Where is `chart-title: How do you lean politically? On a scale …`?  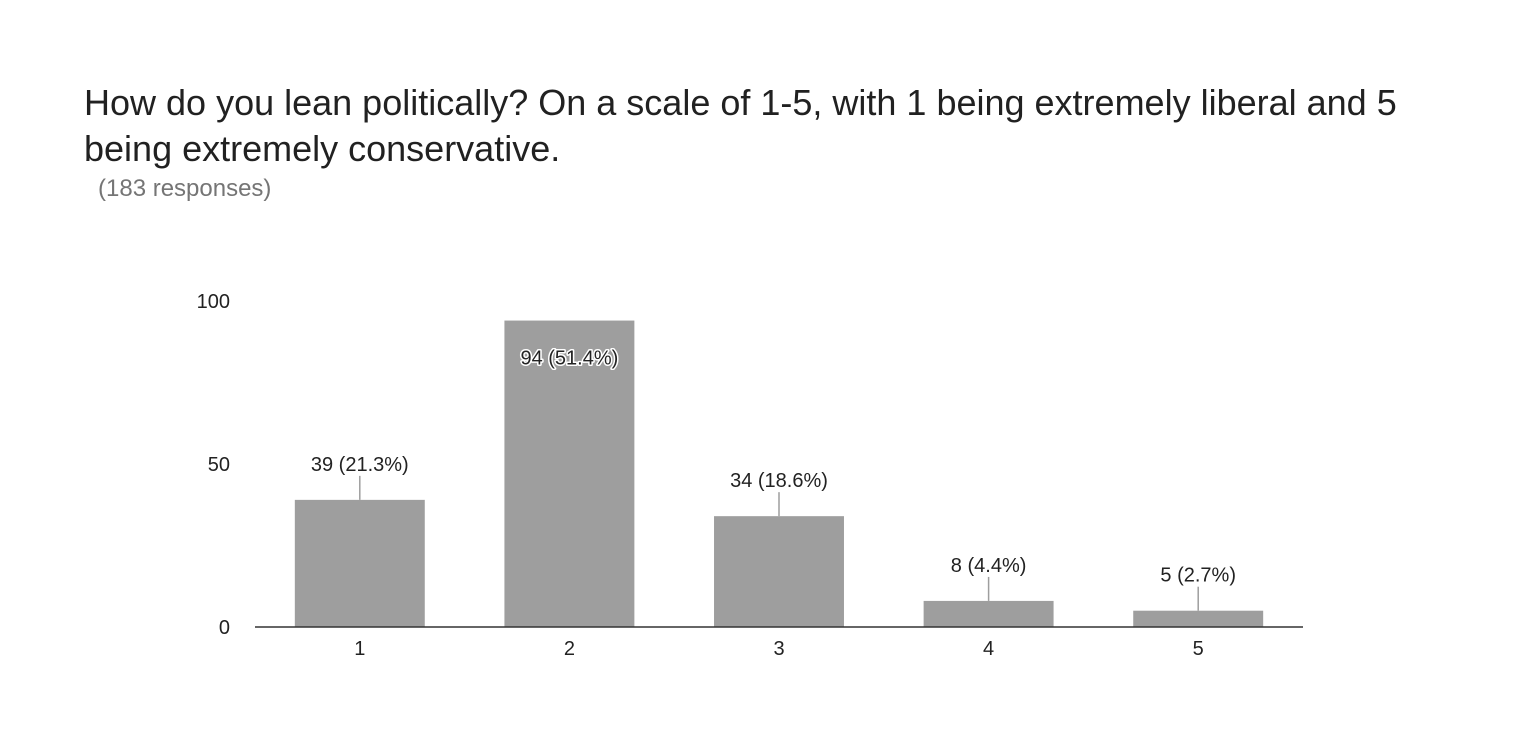
chart-title: How do you lean politically? On a scale … is located at coordinates (740, 125).